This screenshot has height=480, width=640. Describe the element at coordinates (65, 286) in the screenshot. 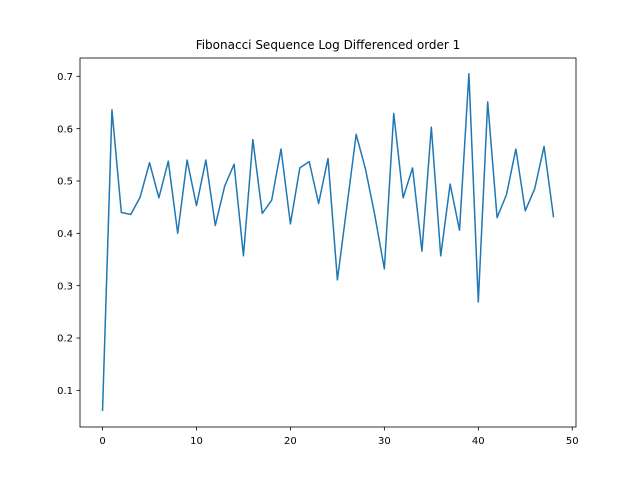

I see `y-tick-label: 0.3` at that location.